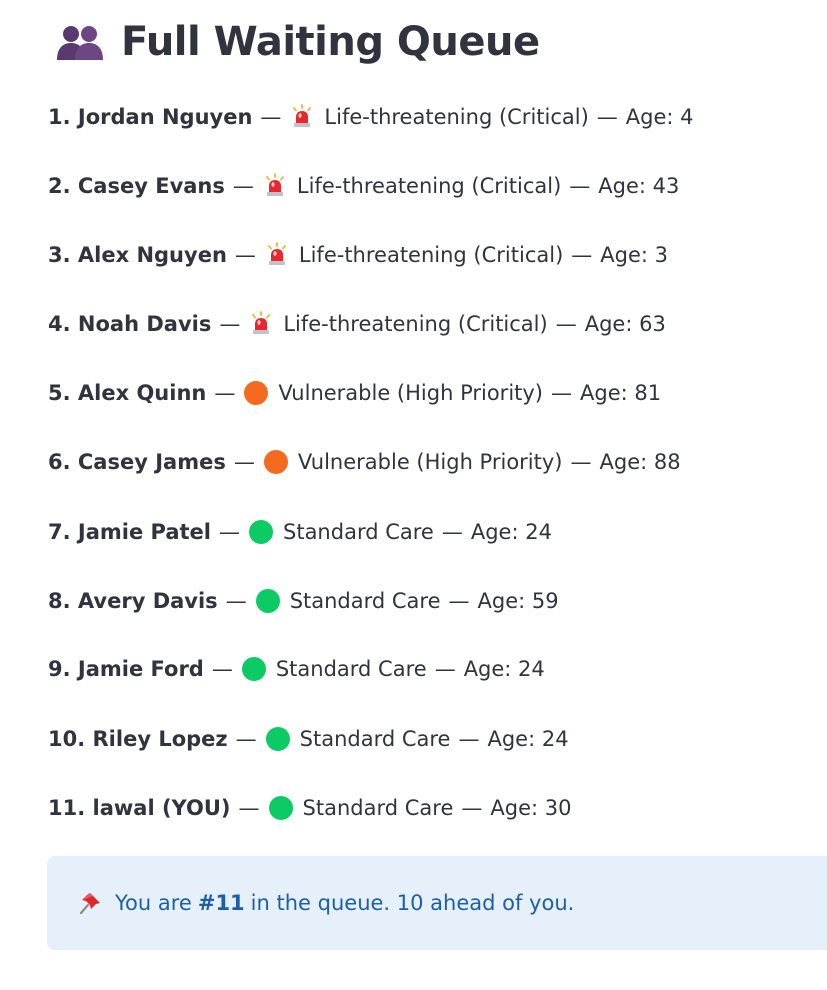 This screenshot has height=990, width=827. Describe the element at coordinates (531, 808) in the screenshot. I see `patient-age: Age: 30` at that location.